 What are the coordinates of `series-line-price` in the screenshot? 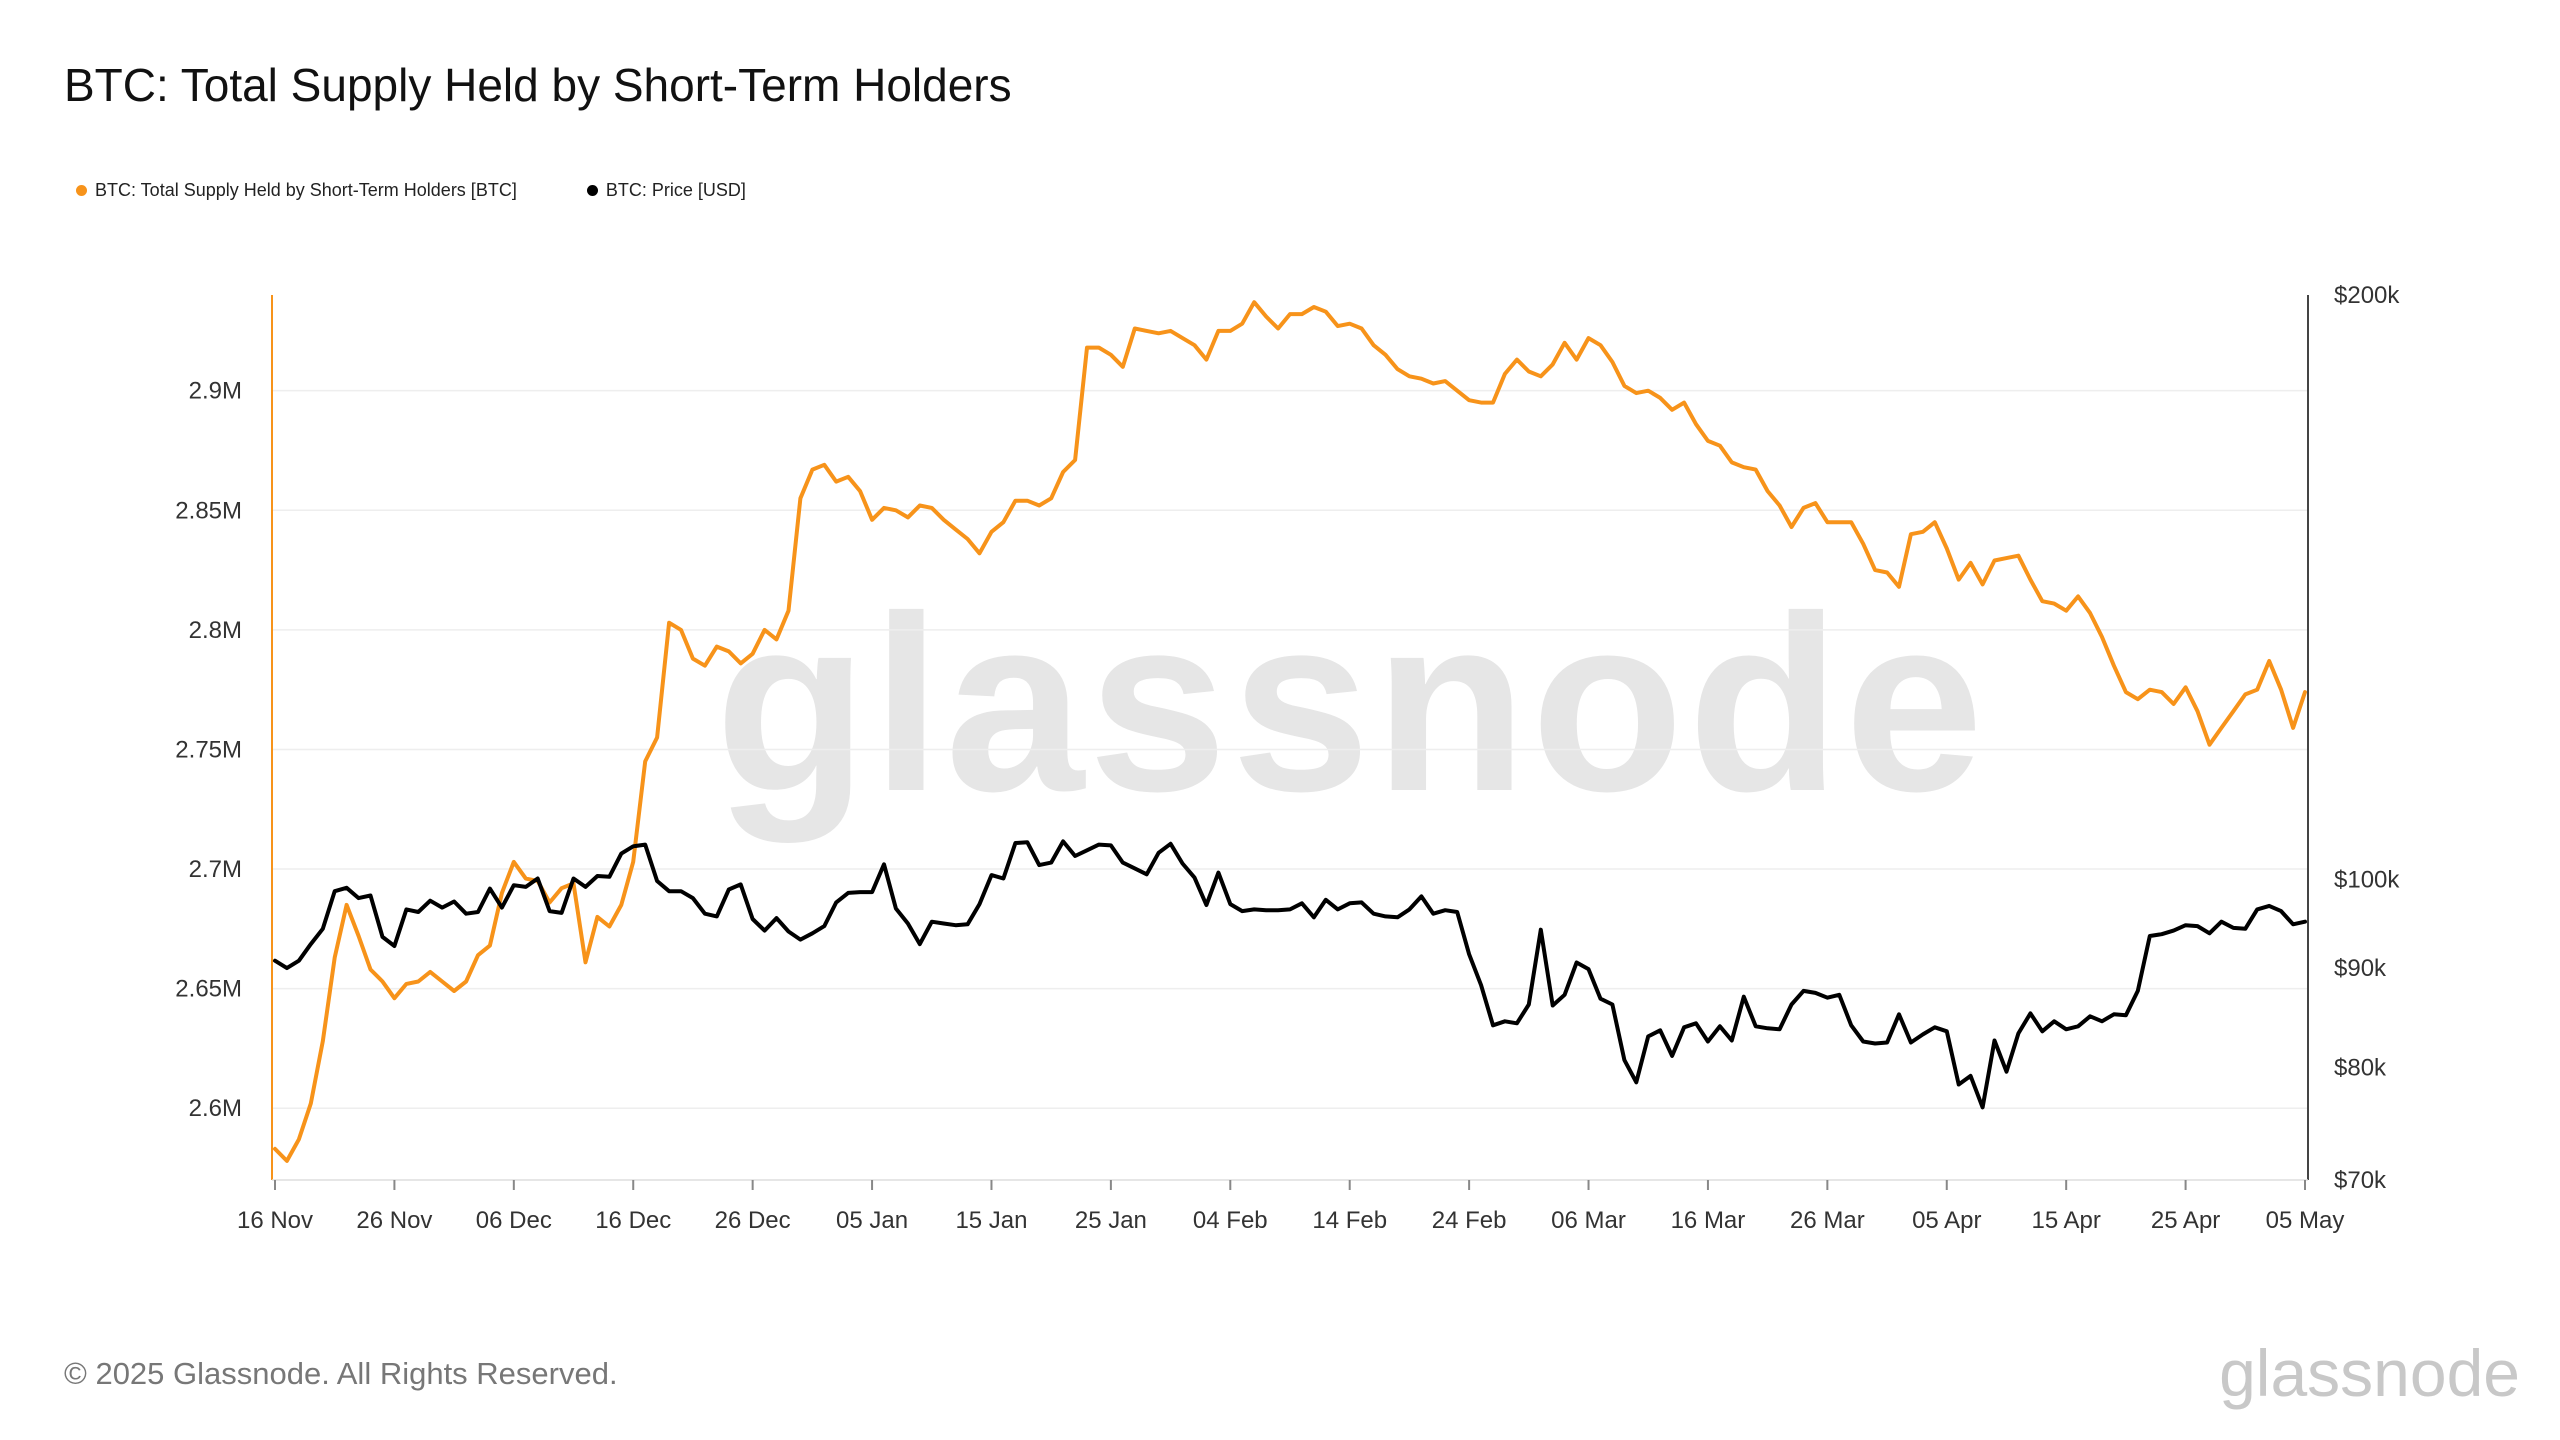 It's located at (1290, 974).